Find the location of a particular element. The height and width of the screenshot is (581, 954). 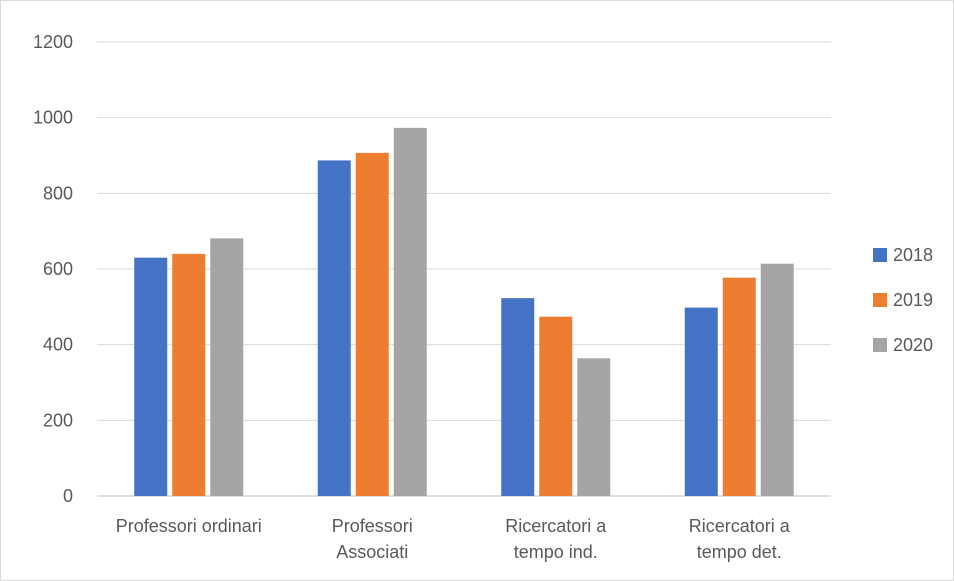

legend-label: 2019 is located at coordinates (913, 300).